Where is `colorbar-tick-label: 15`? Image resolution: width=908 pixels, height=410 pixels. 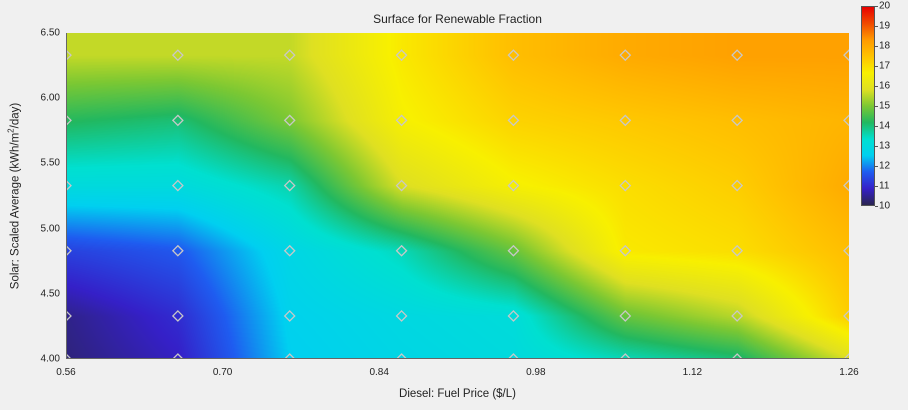 colorbar-tick-label: 15 is located at coordinates (885, 106).